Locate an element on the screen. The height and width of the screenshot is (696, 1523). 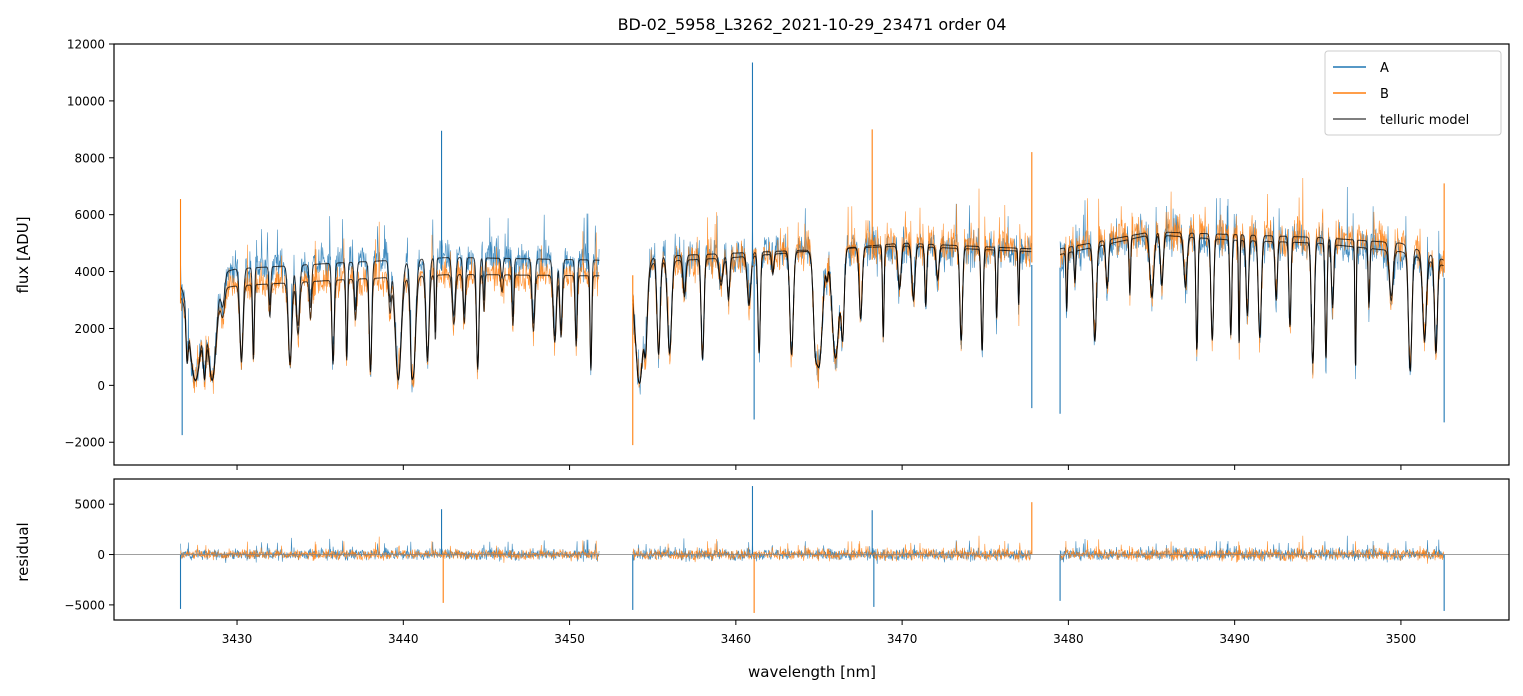
legend-box is located at coordinates (1413, 93).